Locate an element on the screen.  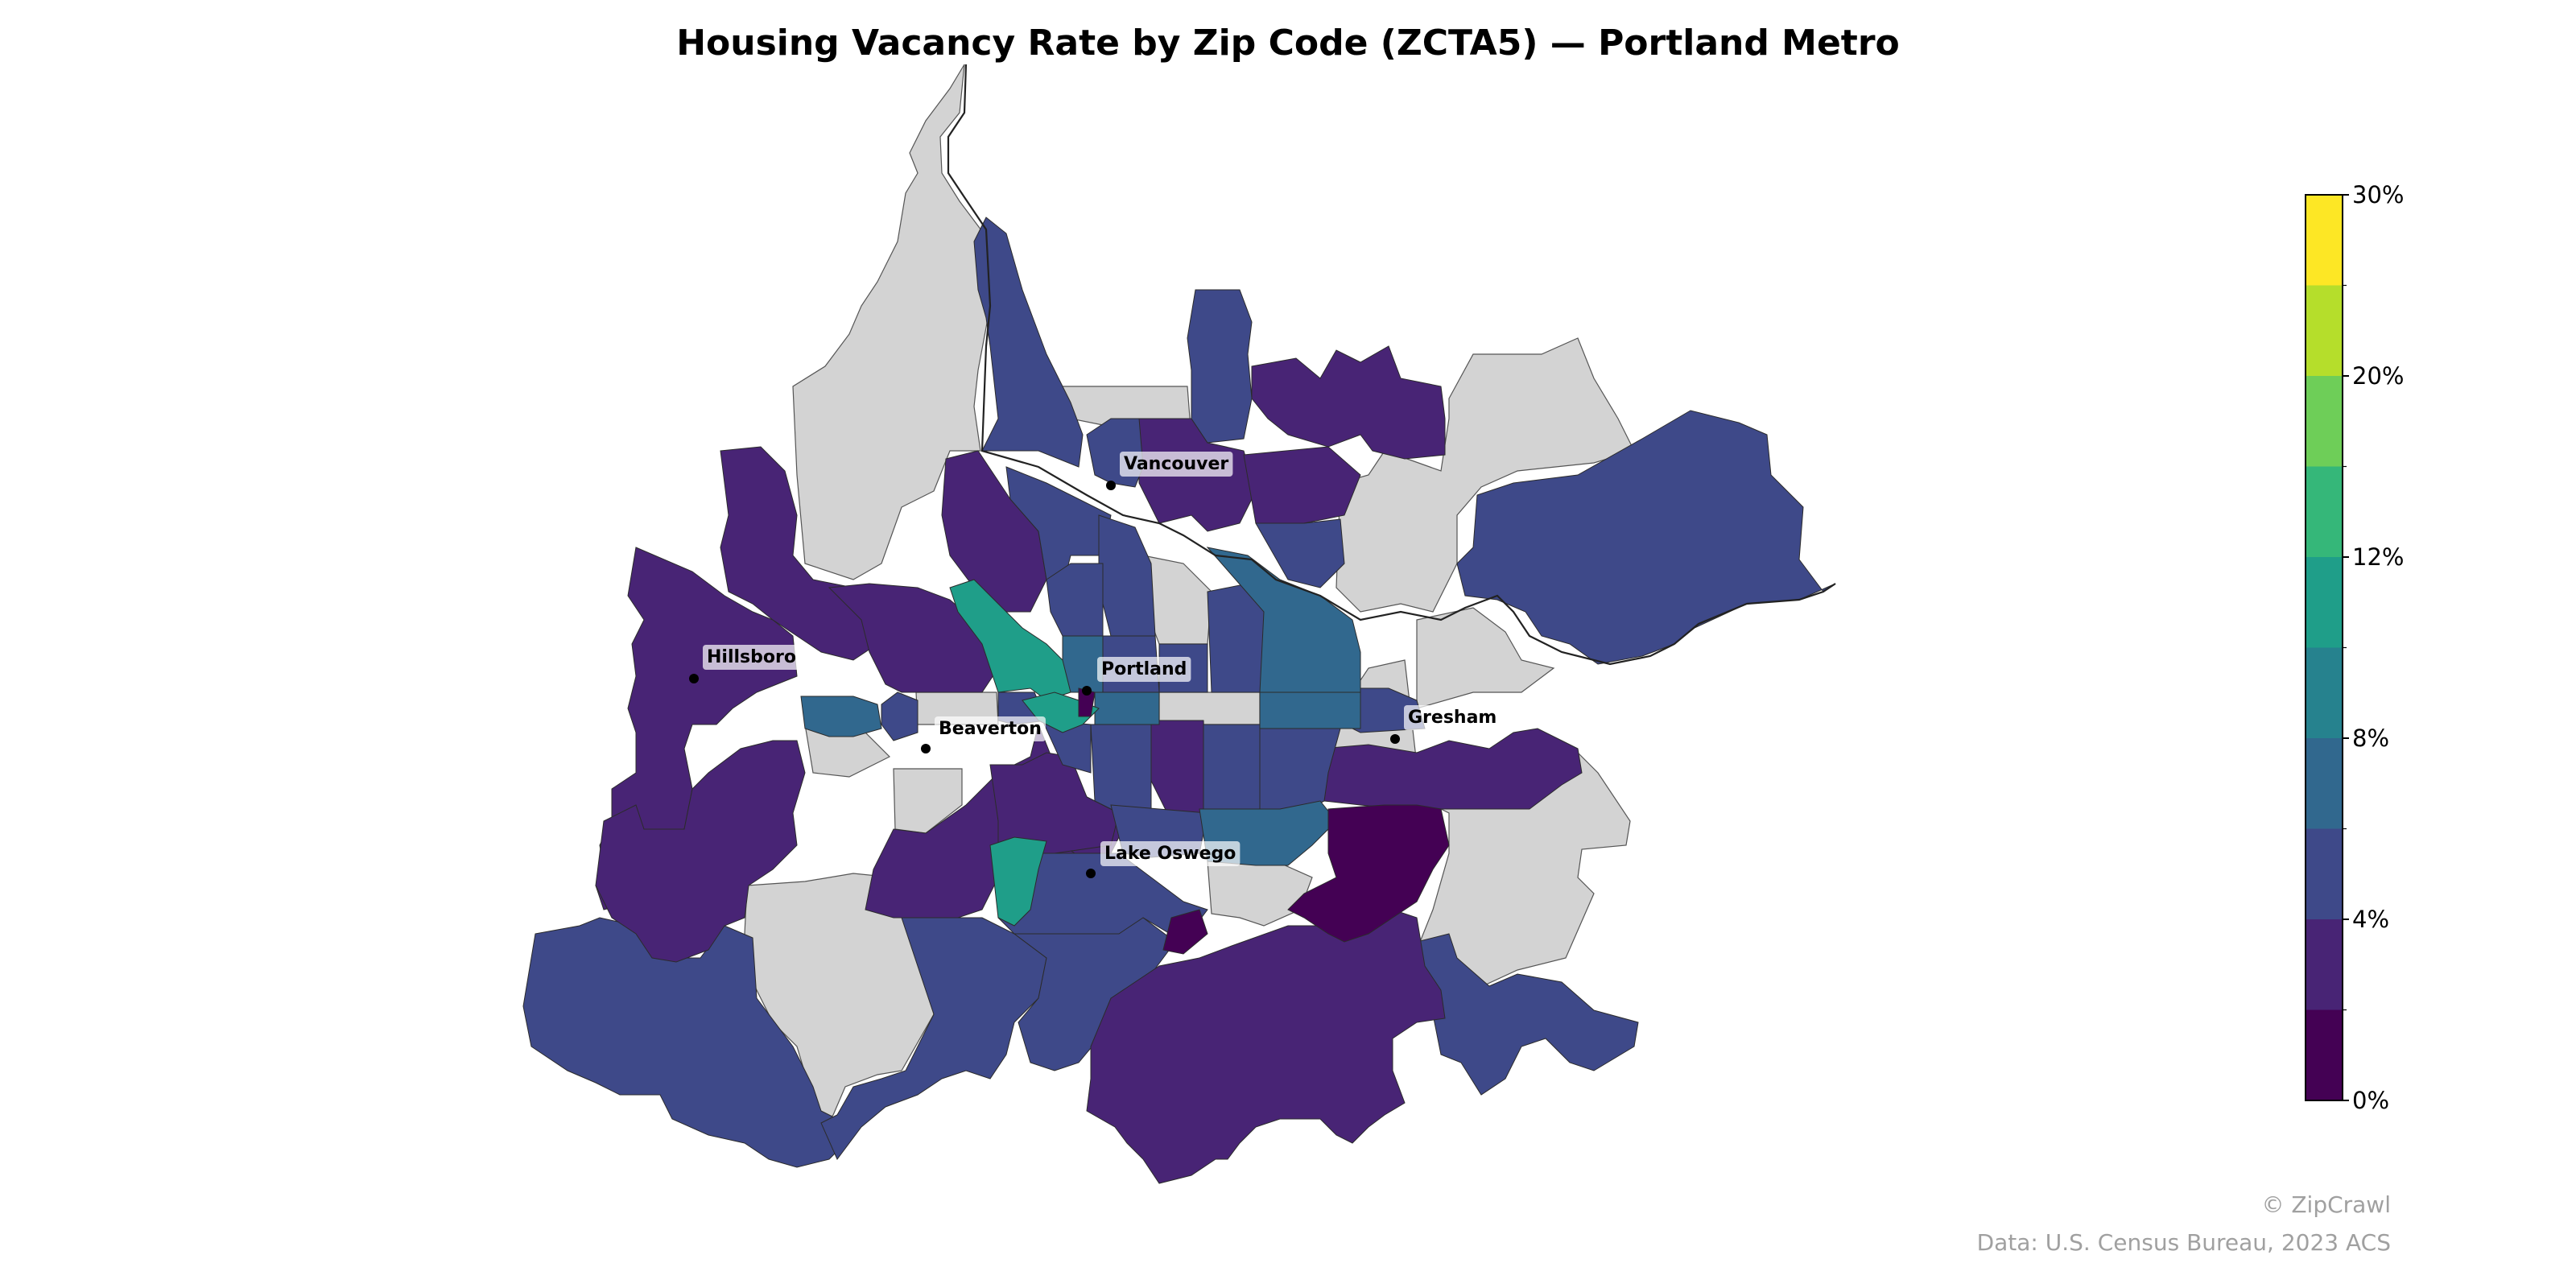
region-nodata-north is located at coordinates (891, 322).